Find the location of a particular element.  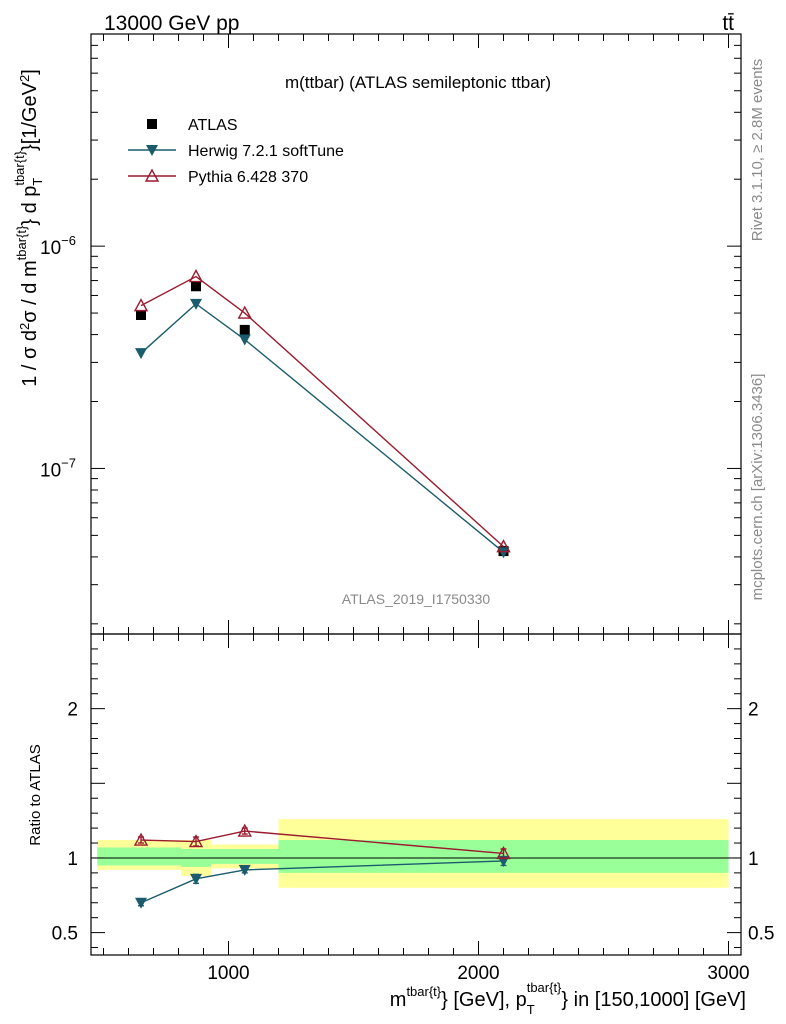

legend-marker-atlas is located at coordinates (152, 124).